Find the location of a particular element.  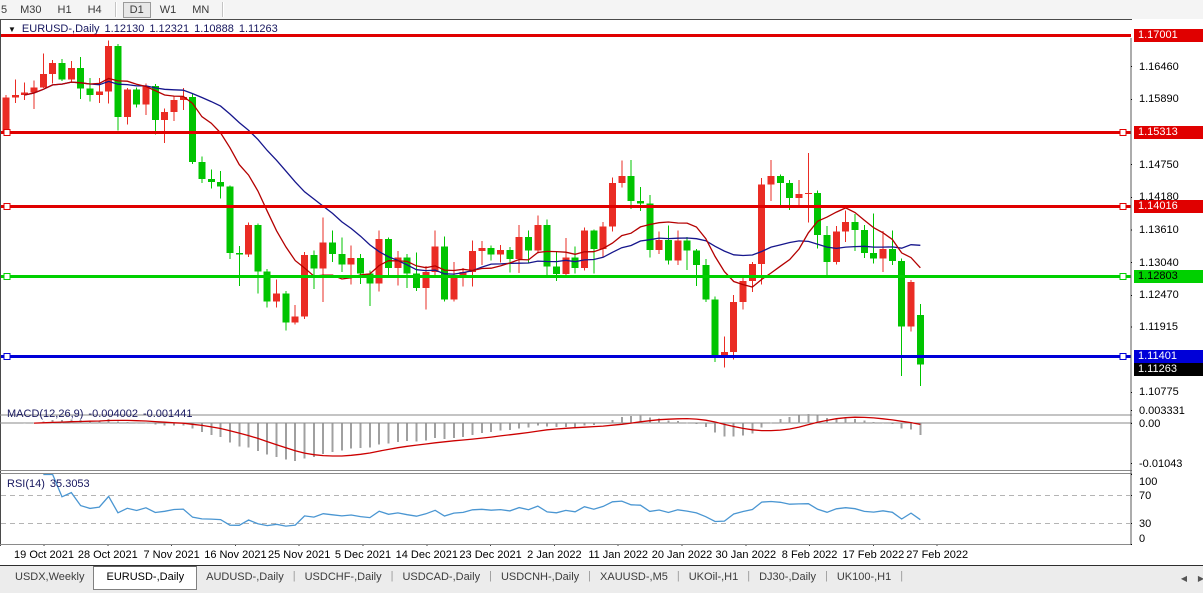

tabbar-scroll-left-button: ◀ is located at coordinates (1184, 578).